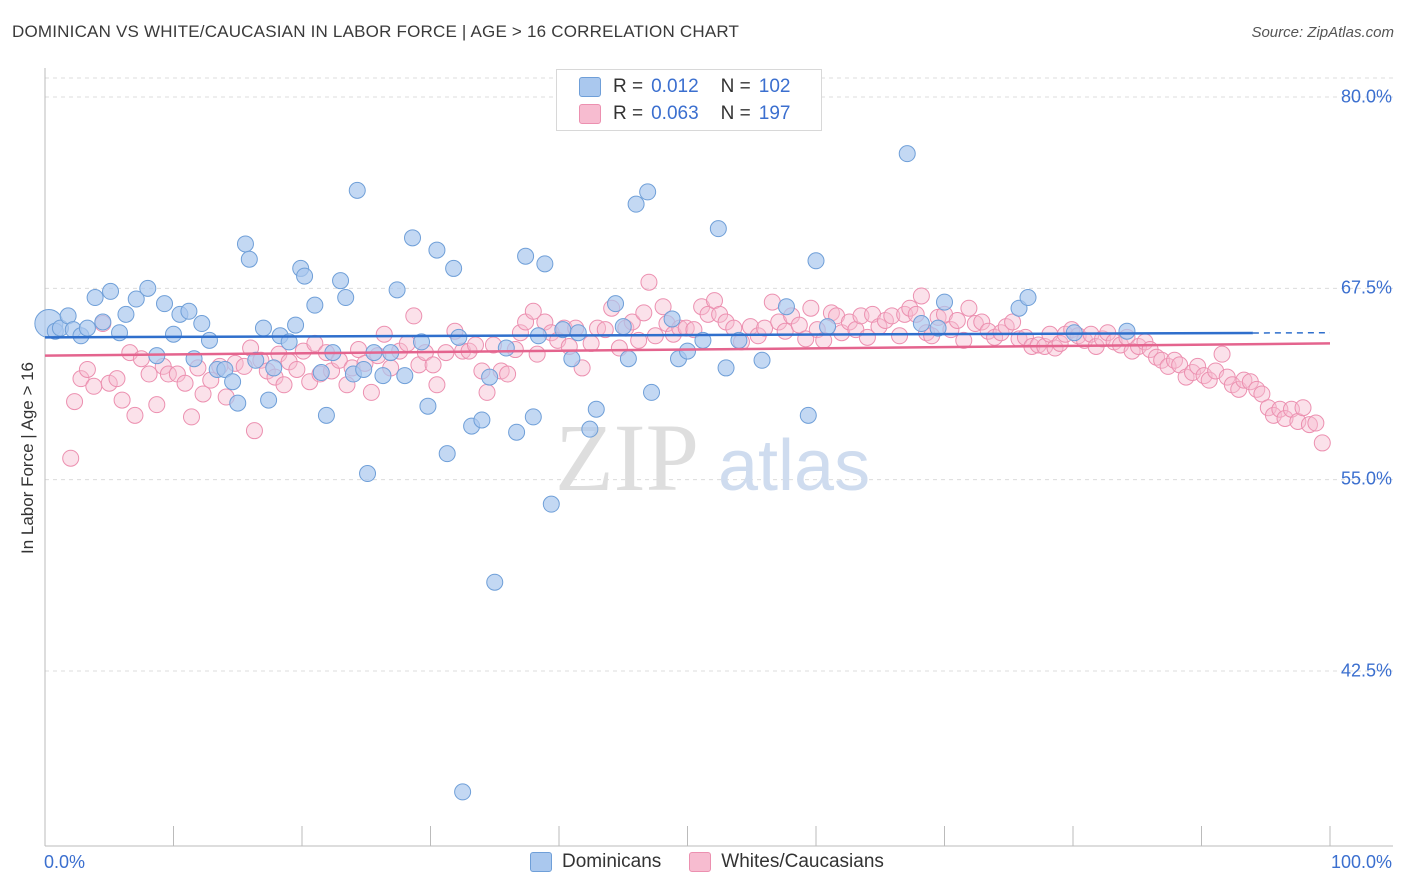 This screenshot has width=1406, height=892. I want to click on dominicans-trend-line, so click(648, 335).